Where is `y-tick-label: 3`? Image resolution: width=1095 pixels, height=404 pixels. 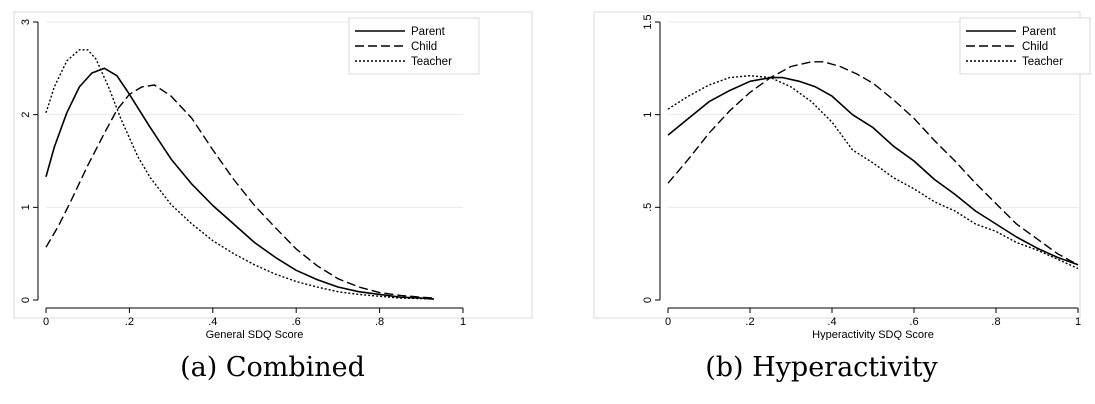
y-tick-label: 3 is located at coordinates (26, 22).